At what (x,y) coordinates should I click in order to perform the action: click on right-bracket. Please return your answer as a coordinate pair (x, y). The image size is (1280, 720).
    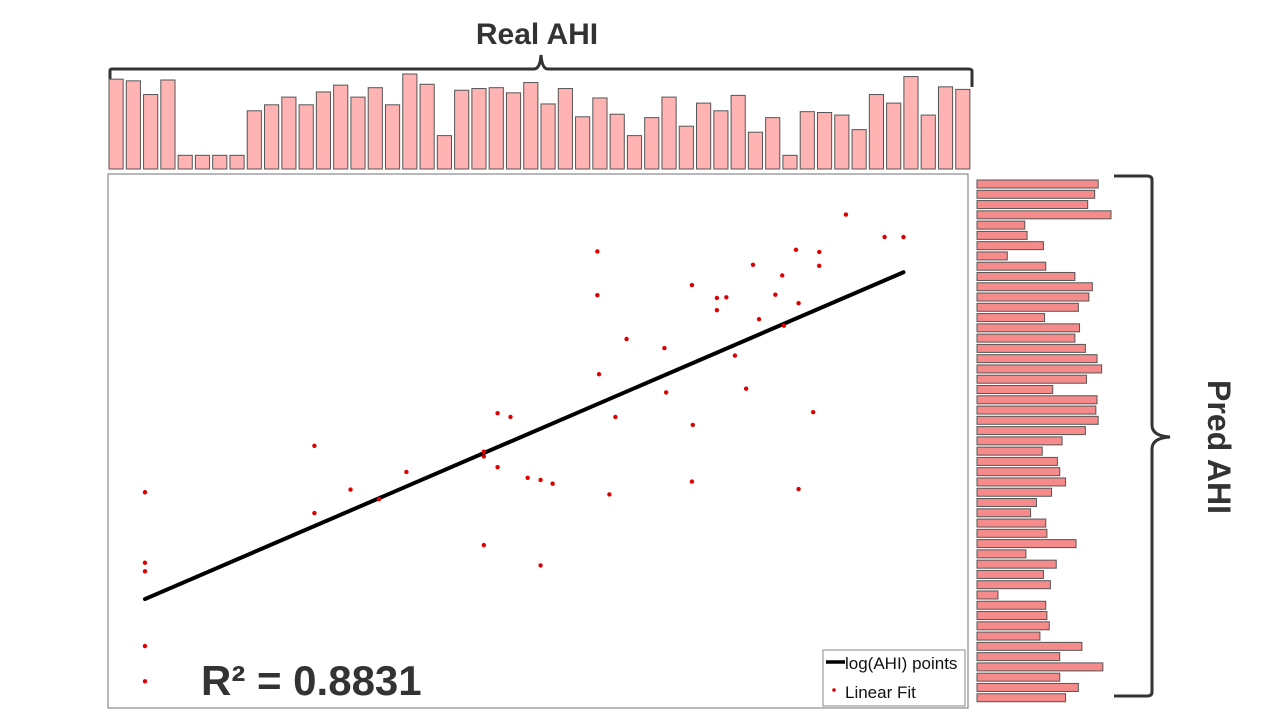
    Looking at the image, I should click on (1142, 436).